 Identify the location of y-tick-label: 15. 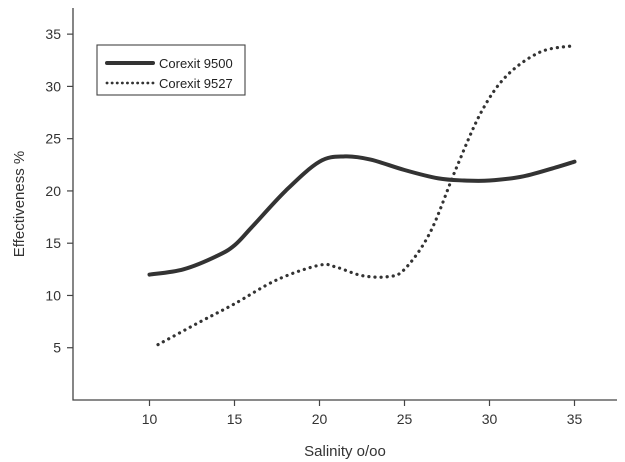
(53, 243).